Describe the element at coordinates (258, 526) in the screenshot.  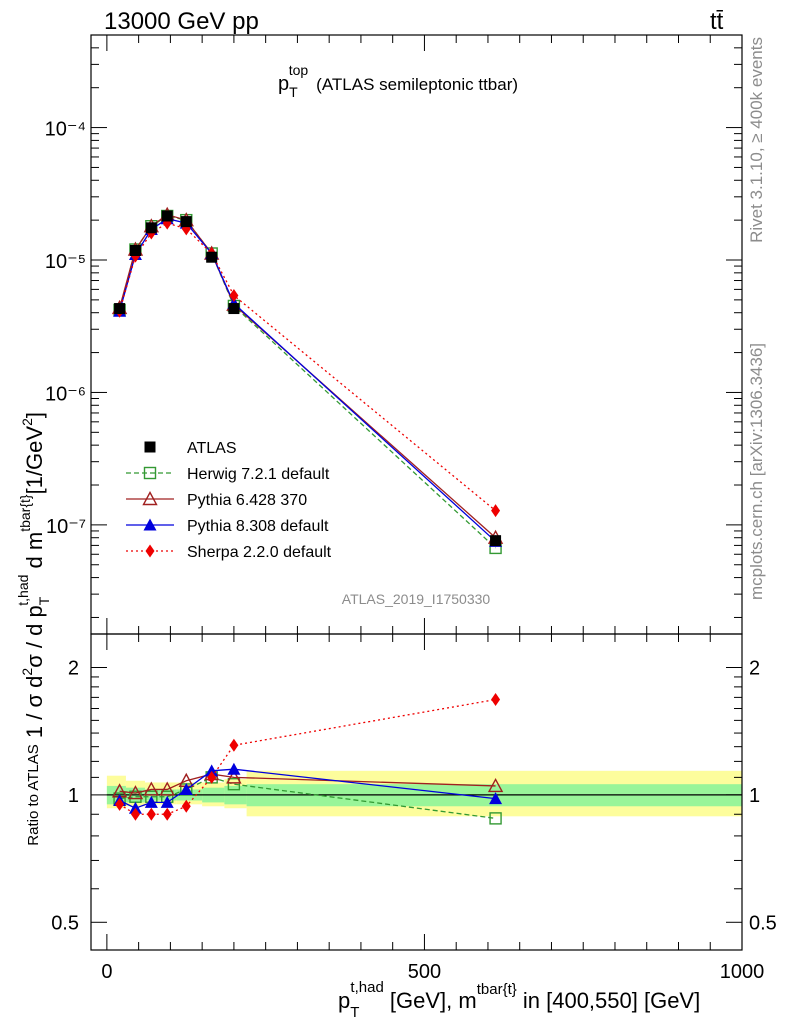
I see `legend-label-pythia8: Pythia 8.308 default` at that location.